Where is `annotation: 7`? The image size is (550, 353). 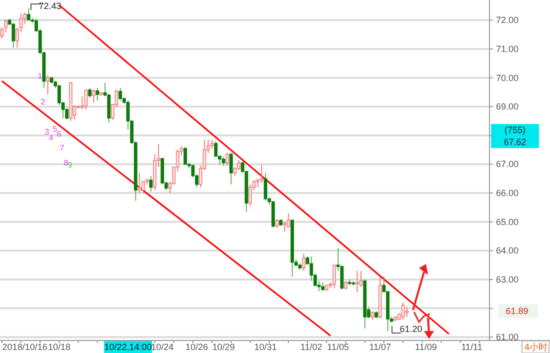 annotation: 7 is located at coordinates (62, 148).